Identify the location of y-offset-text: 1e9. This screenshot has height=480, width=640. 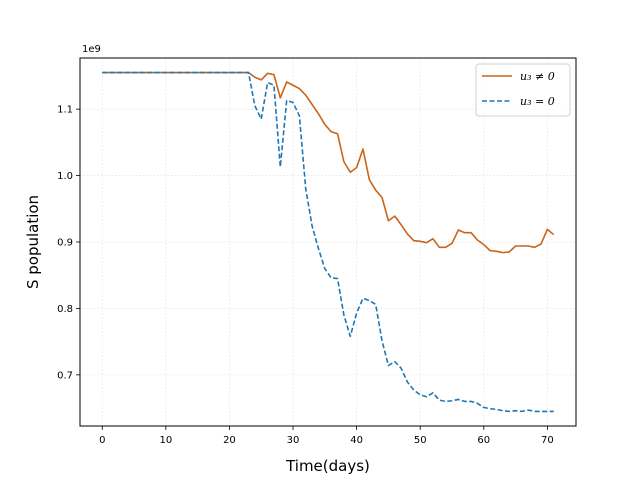
(91, 49).